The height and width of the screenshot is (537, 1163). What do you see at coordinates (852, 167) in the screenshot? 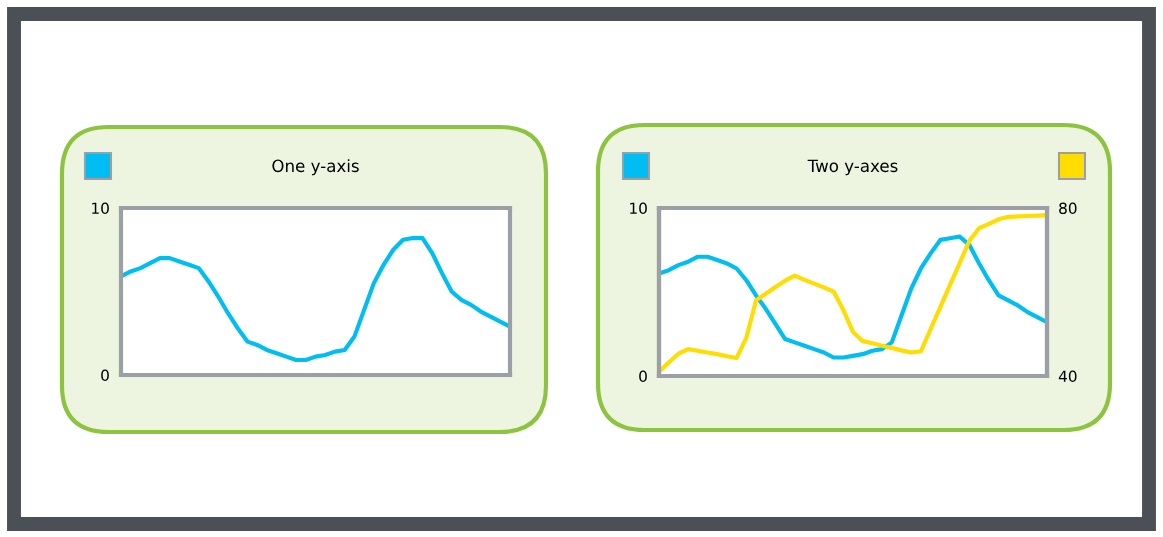
I see `chart-title: Two y-axes` at bounding box center [852, 167].